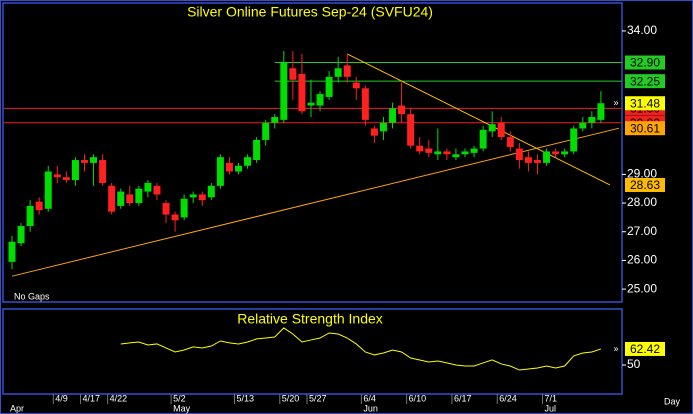 This screenshot has width=693, height=414. Describe the element at coordinates (179, 398) in the screenshot. I see `x-tick-label: 5/2` at that location.